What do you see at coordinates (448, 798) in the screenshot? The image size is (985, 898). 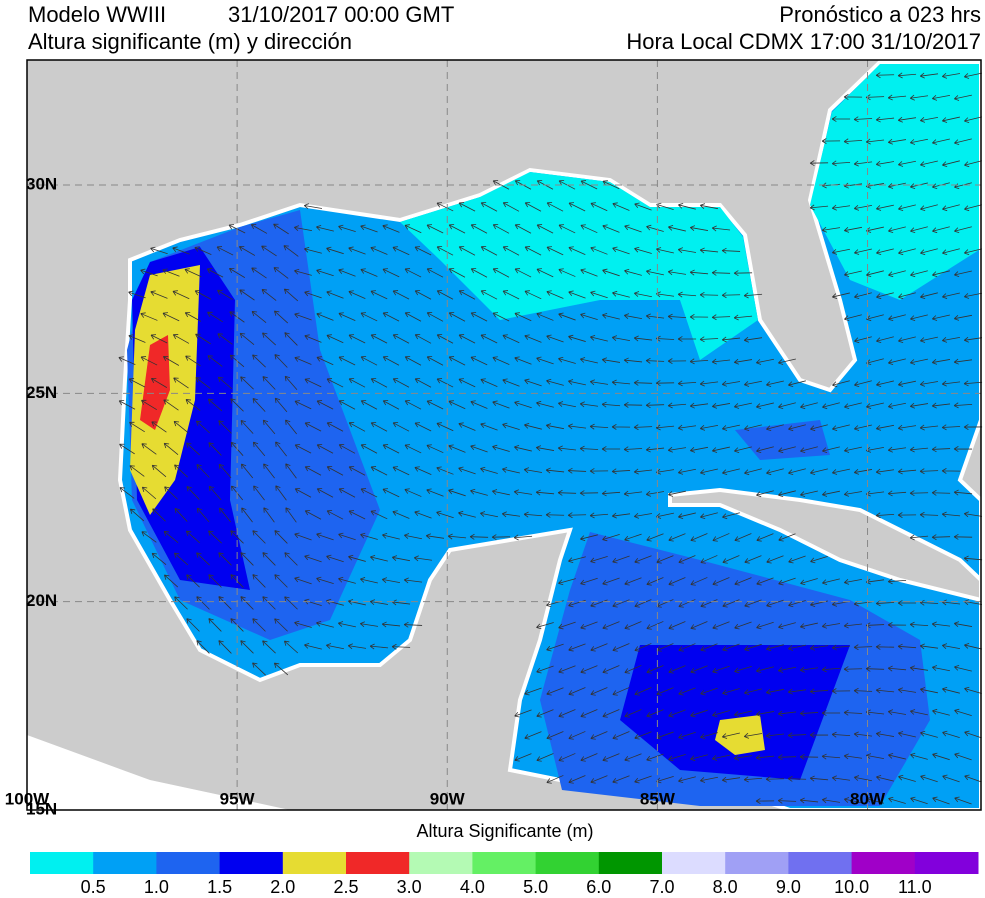 I see `lon-label: 90W` at bounding box center [448, 798].